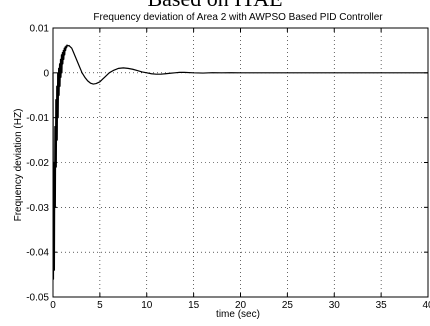  I want to click on x-tick-label: 15, so click(194, 305).